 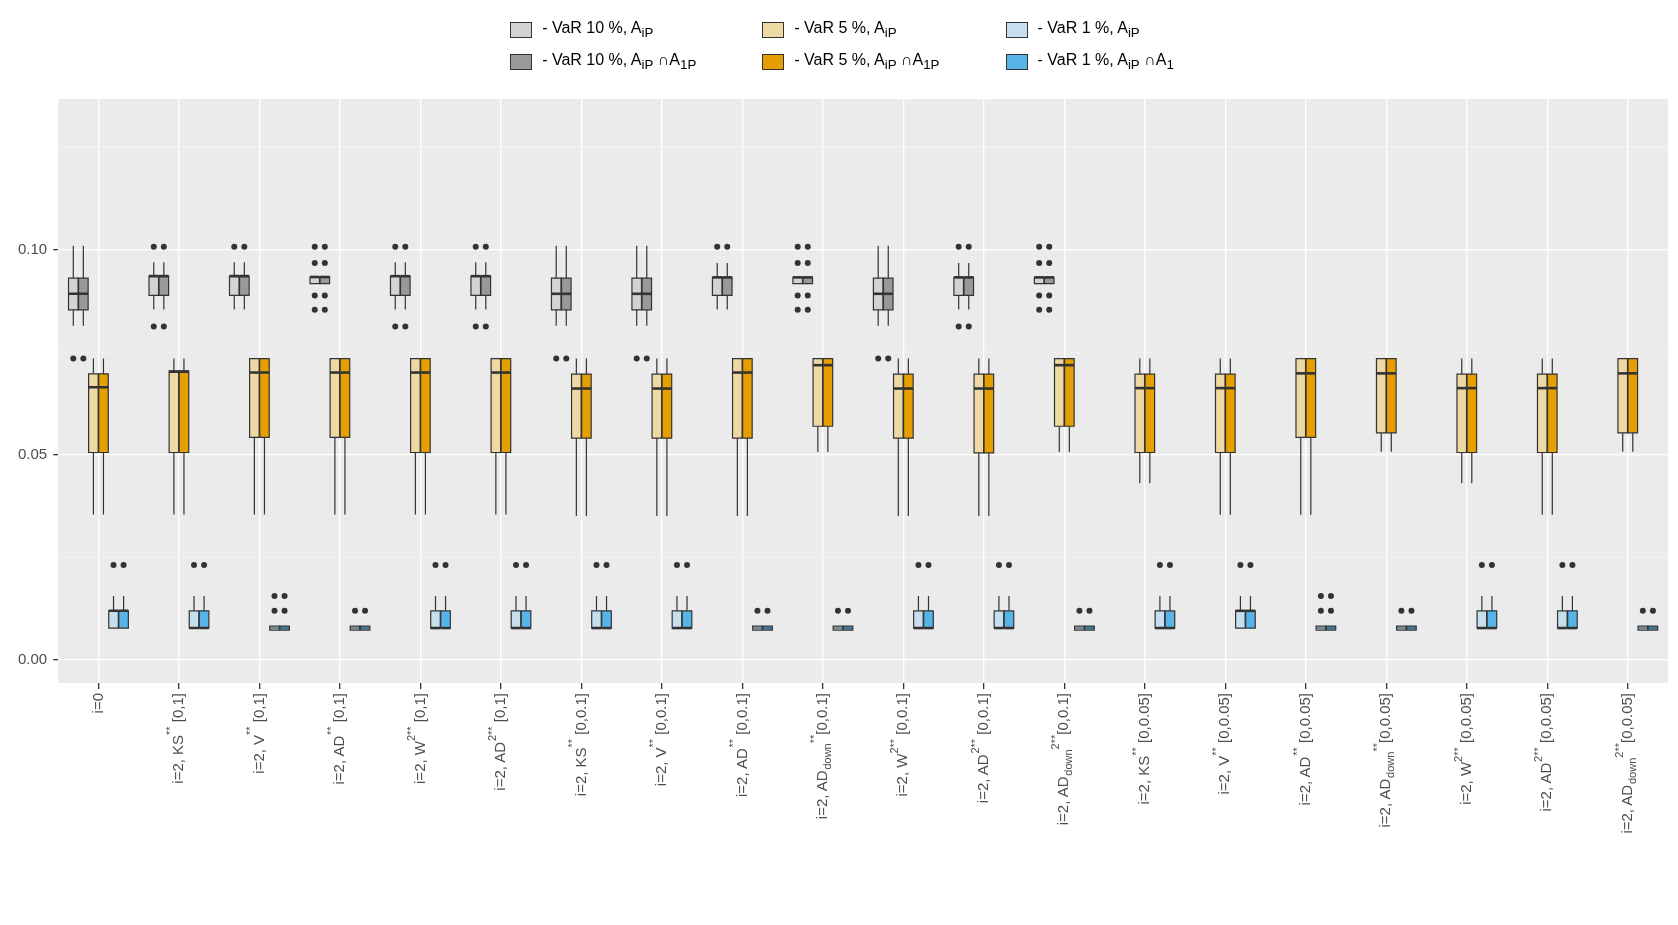 What do you see at coordinates (255, 733) in the screenshot?
I see `x-tick-label: i=2, V** [0,1]` at bounding box center [255, 733].